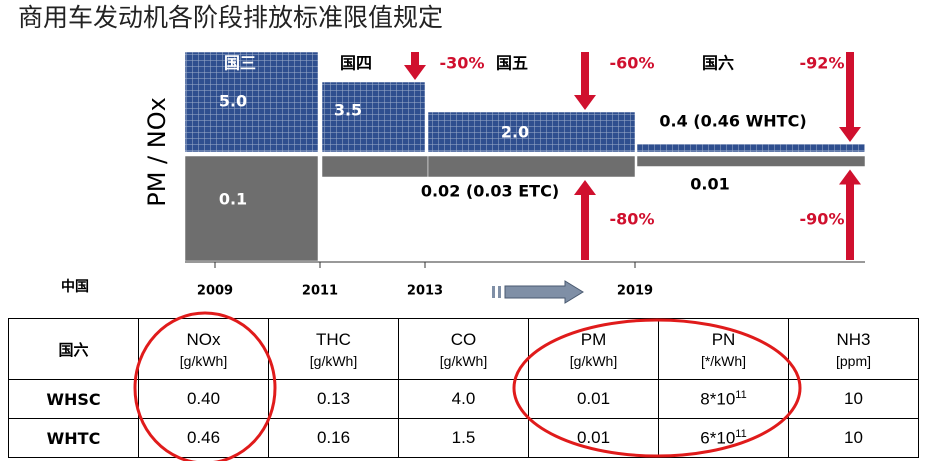  I want to click on header-cell: 国六, so click(73, 349).